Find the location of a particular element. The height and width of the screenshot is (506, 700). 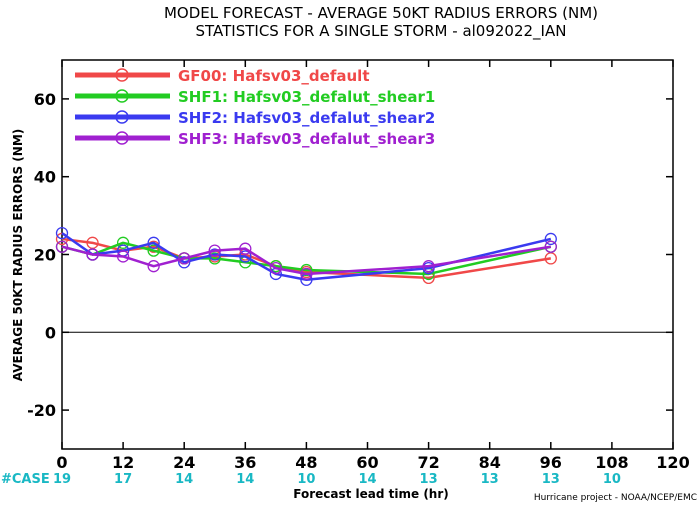

x-tick-label: 72 is located at coordinates (428, 462).